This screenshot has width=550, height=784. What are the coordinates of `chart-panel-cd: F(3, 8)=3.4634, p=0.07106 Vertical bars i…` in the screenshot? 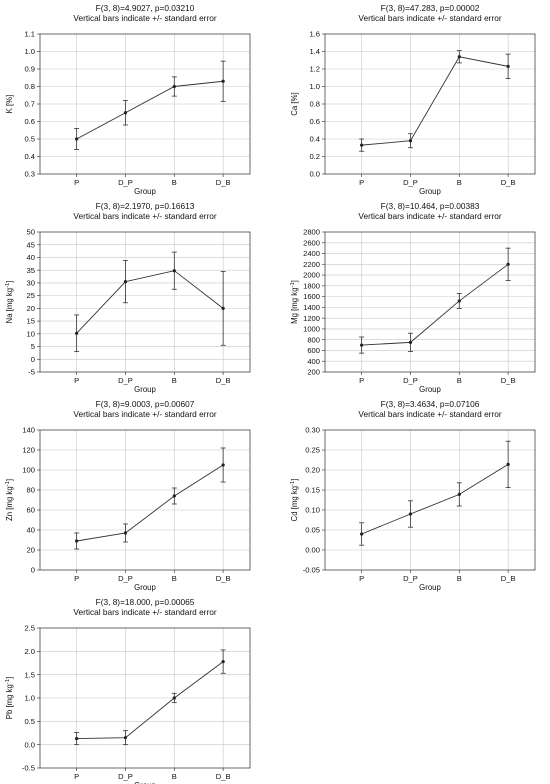 It's located at (417, 494).